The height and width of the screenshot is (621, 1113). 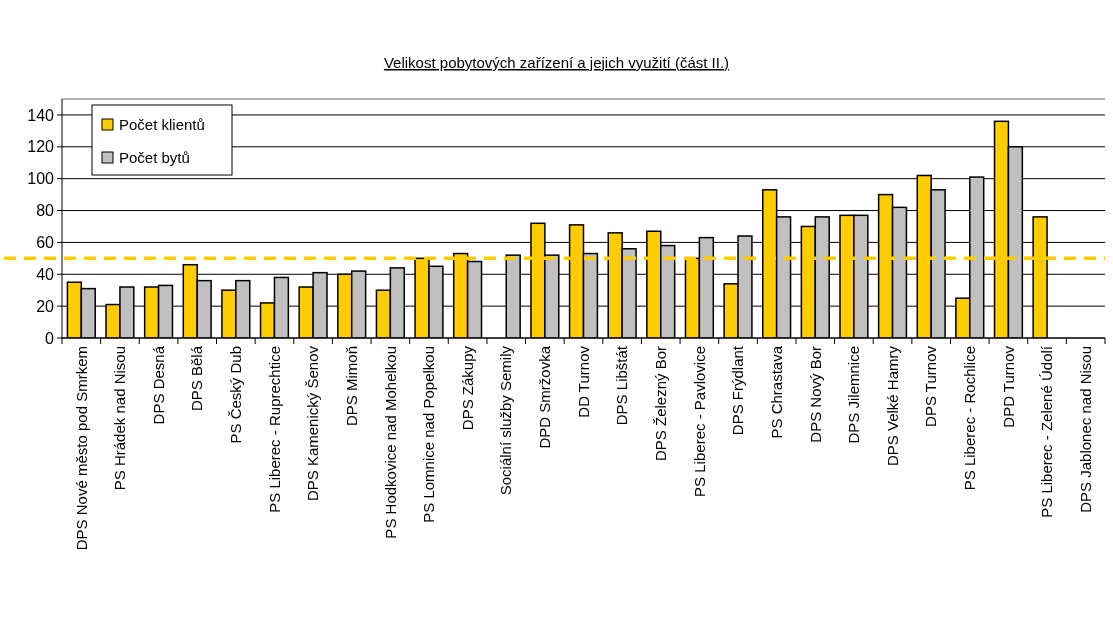 What do you see at coordinates (81, 448) in the screenshot?
I see `x-tick-label: DPS Nové město pod Smrkem` at bounding box center [81, 448].